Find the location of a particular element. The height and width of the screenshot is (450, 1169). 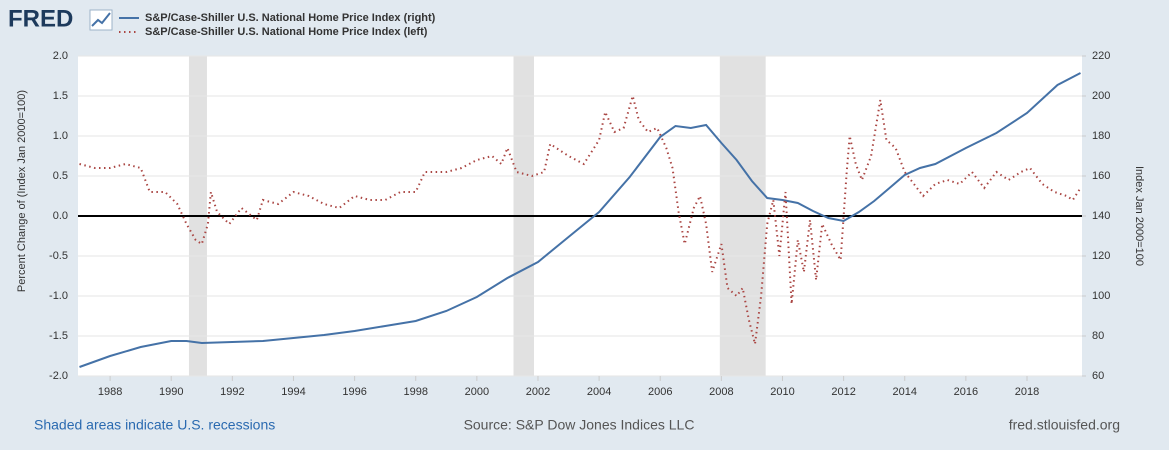

y-tick-label: -2.0 is located at coordinates (58, 376).